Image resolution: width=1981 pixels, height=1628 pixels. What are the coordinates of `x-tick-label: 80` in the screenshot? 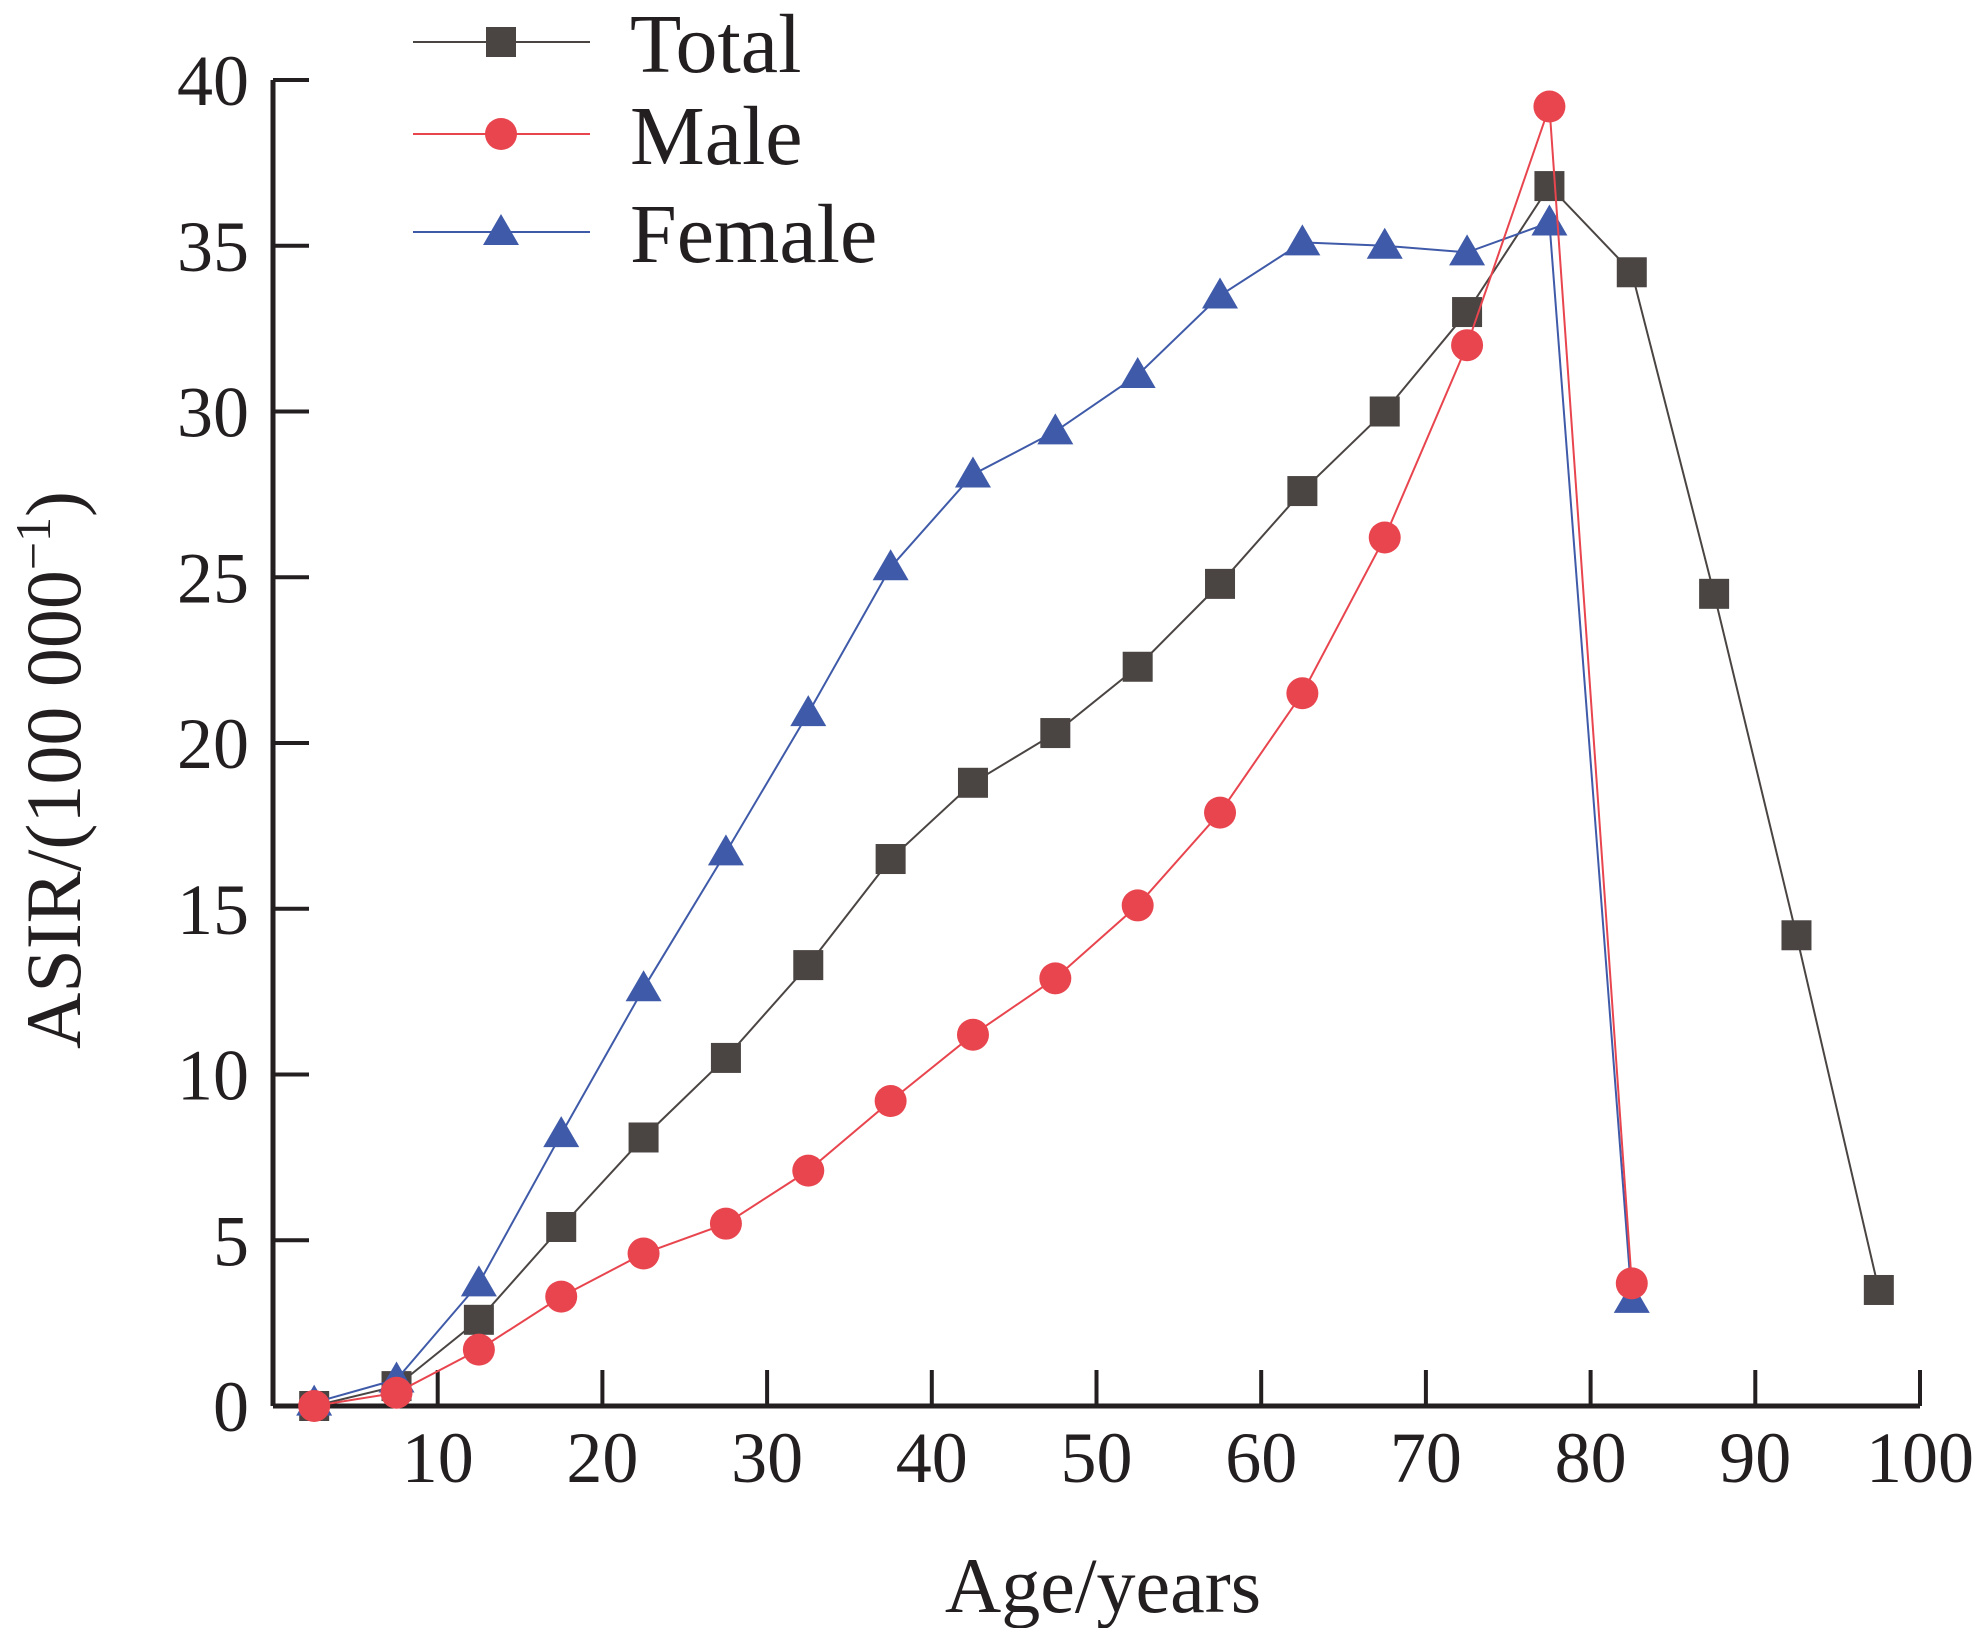 It's located at (1591, 1458).